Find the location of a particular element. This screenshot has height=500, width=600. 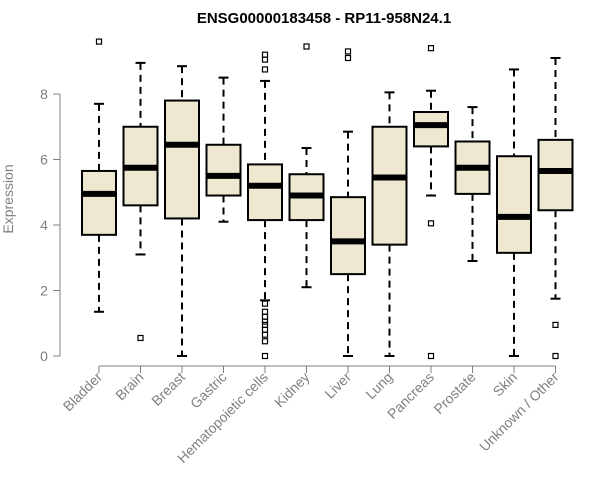

x-tick-label: Prostate is located at coordinates (454, 393).